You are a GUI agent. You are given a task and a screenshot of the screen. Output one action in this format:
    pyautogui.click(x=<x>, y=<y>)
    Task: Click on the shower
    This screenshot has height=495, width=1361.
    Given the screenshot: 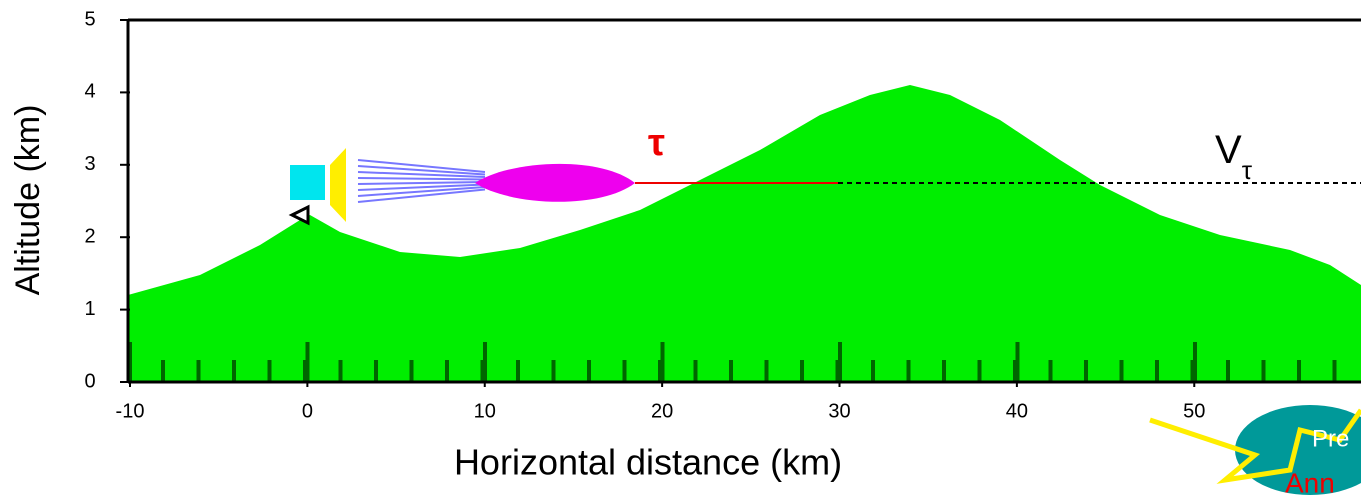 What is the action you would take?
    pyautogui.click(x=555, y=182)
    